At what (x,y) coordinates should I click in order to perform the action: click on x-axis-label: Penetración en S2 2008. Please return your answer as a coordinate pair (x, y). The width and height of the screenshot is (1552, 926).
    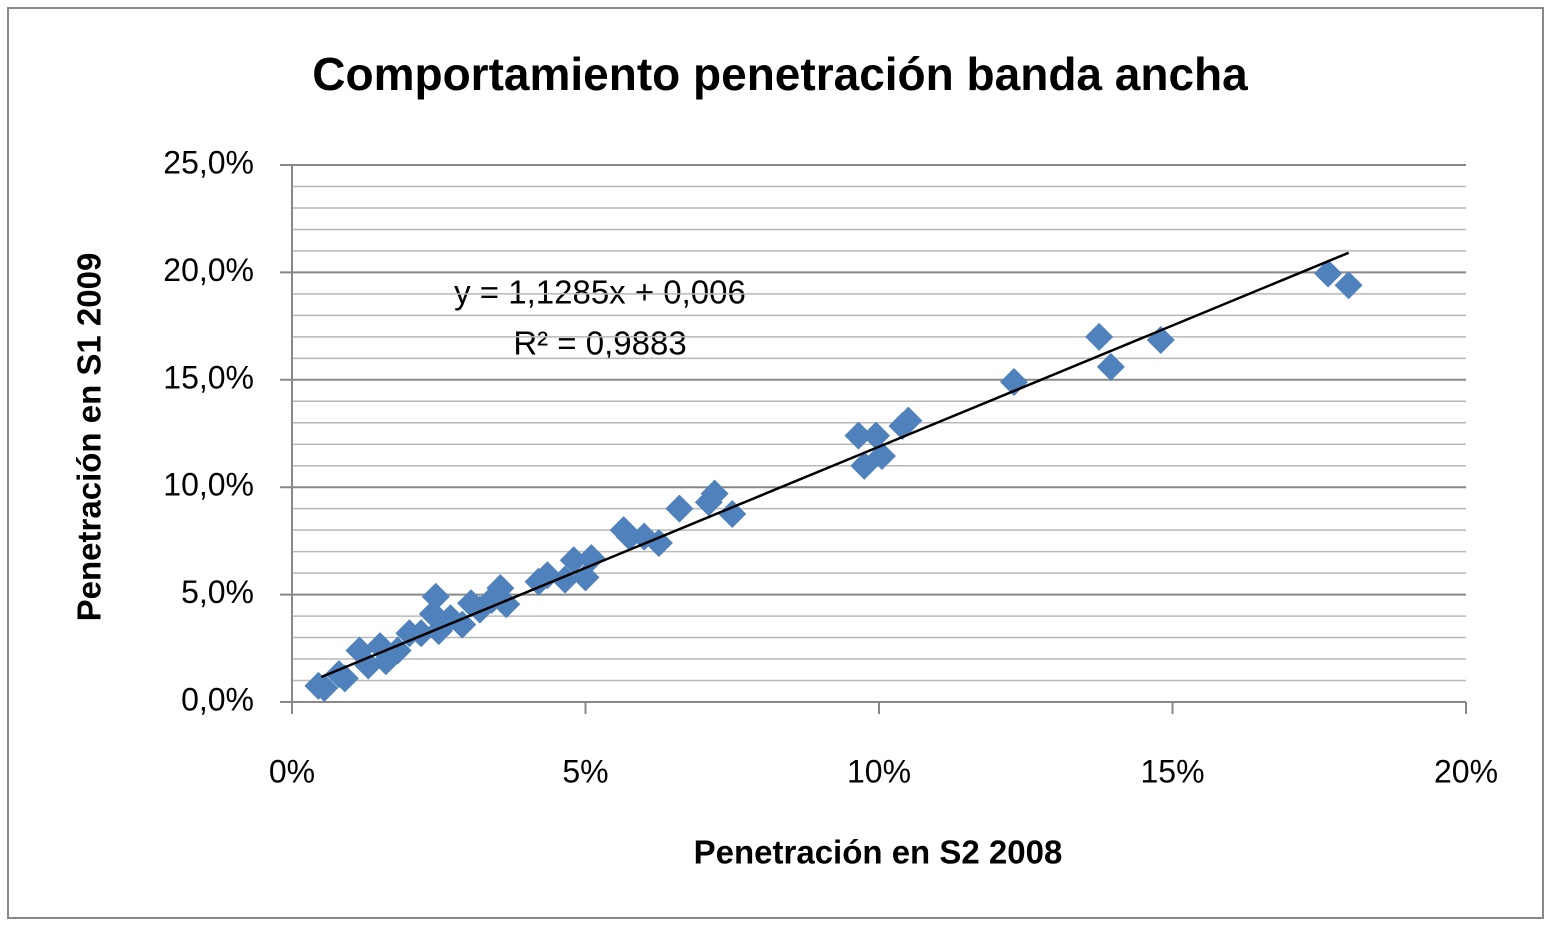
    Looking at the image, I should click on (878, 852).